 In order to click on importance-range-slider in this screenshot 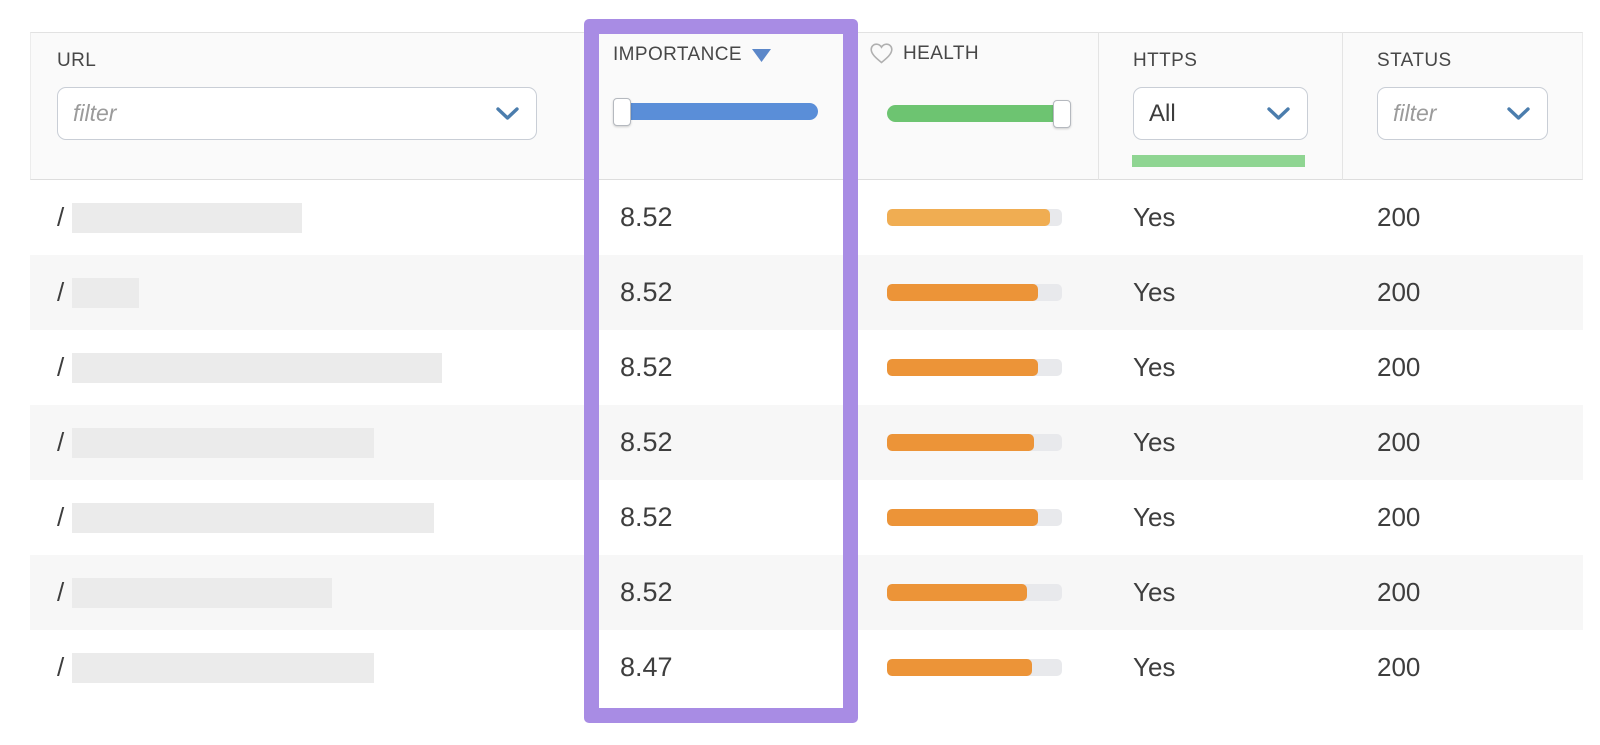, I will do `click(717, 111)`.